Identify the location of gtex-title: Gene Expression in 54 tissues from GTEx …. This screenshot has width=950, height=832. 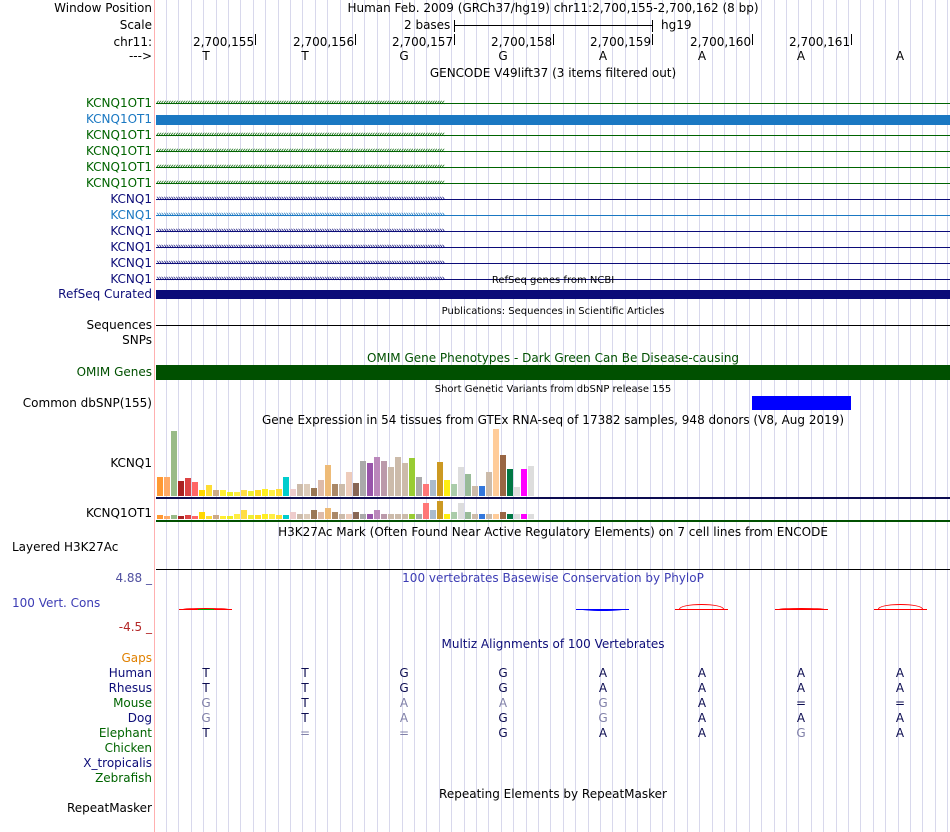
(553, 420).